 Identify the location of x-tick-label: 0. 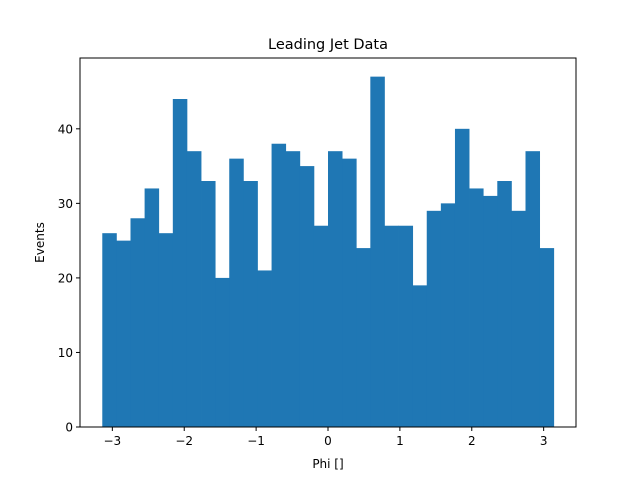
(328, 441).